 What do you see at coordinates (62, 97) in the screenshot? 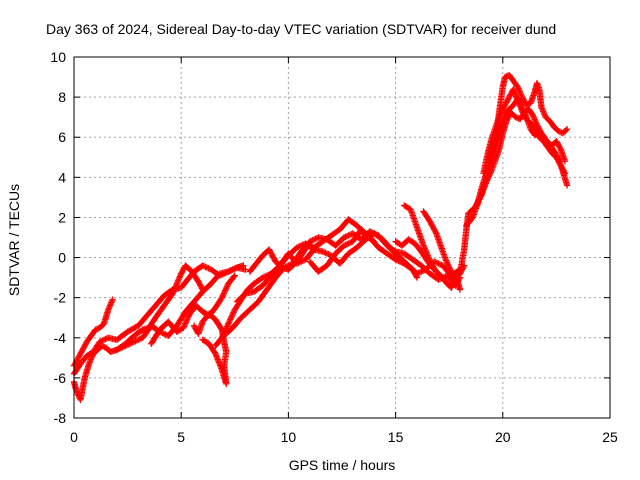
I see `y-tick-label: 8` at bounding box center [62, 97].